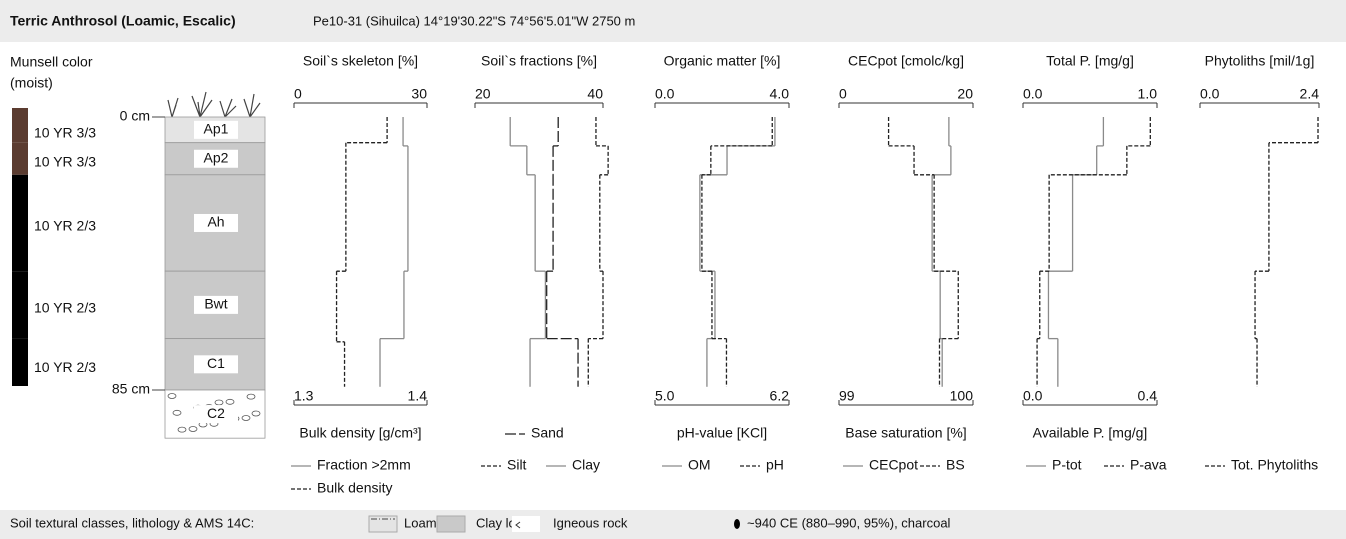 The height and width of the screenshot is (539, 1346). What do you see at coordinates (590, 522) in the screenshot?
I see `footer-item: Igneous rock` at bounding box center [590, 522].